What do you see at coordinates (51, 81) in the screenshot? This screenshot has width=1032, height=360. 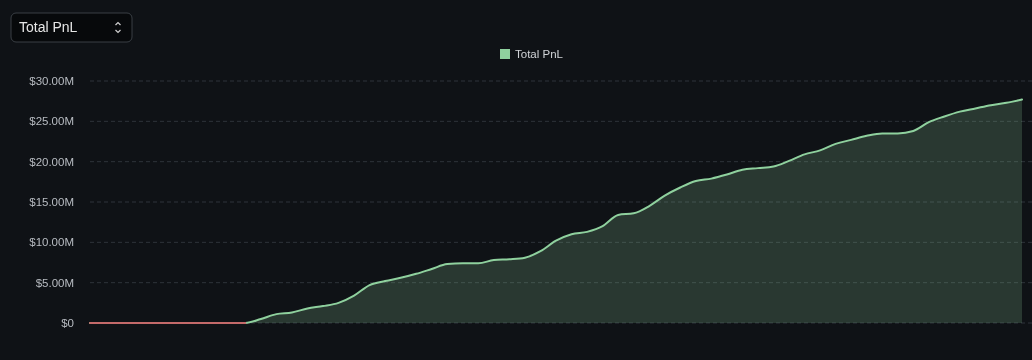 I see `y-tick-label: $30.00M` at bounding box center [51, 81].